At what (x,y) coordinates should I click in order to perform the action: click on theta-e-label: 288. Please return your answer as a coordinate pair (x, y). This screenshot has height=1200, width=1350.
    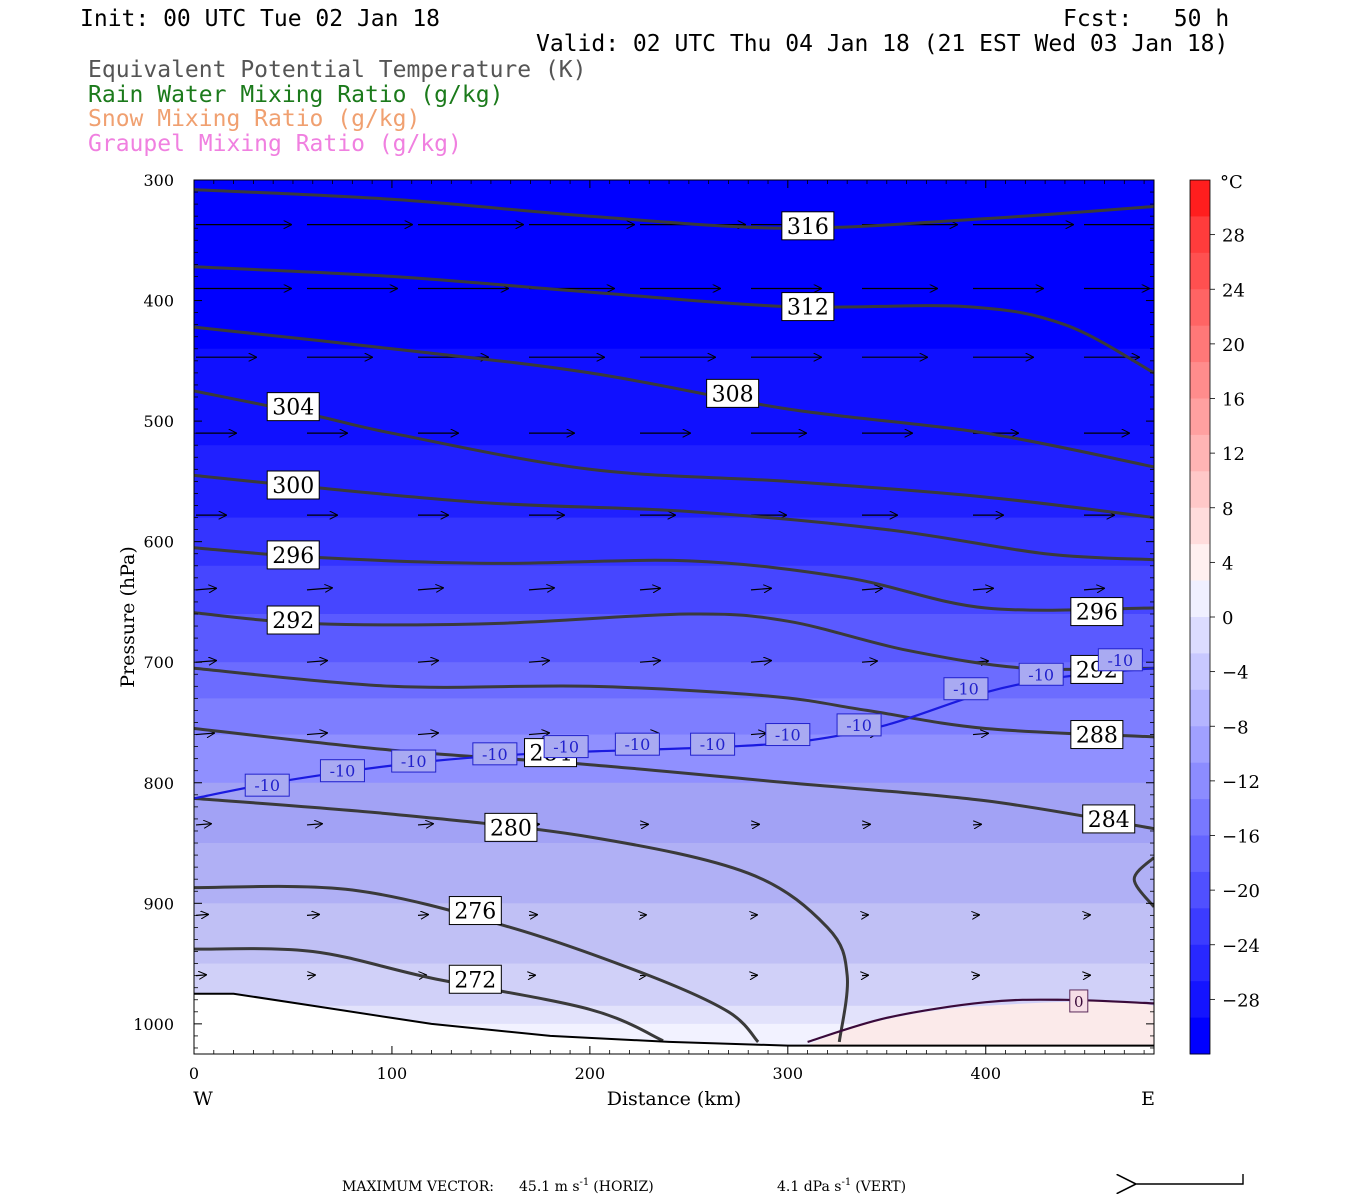
    Looking at the image, I should click on (1097, 736).